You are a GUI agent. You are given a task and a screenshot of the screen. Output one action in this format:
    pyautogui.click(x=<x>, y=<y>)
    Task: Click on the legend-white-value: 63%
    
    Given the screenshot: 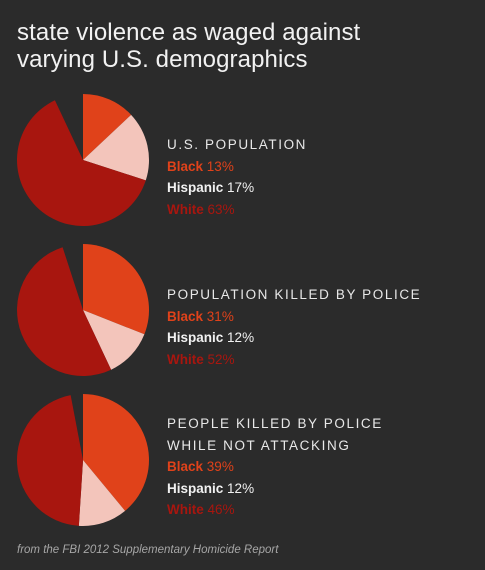 What is the action you would take?
    pyautogui.click(x=221, y=209)
    